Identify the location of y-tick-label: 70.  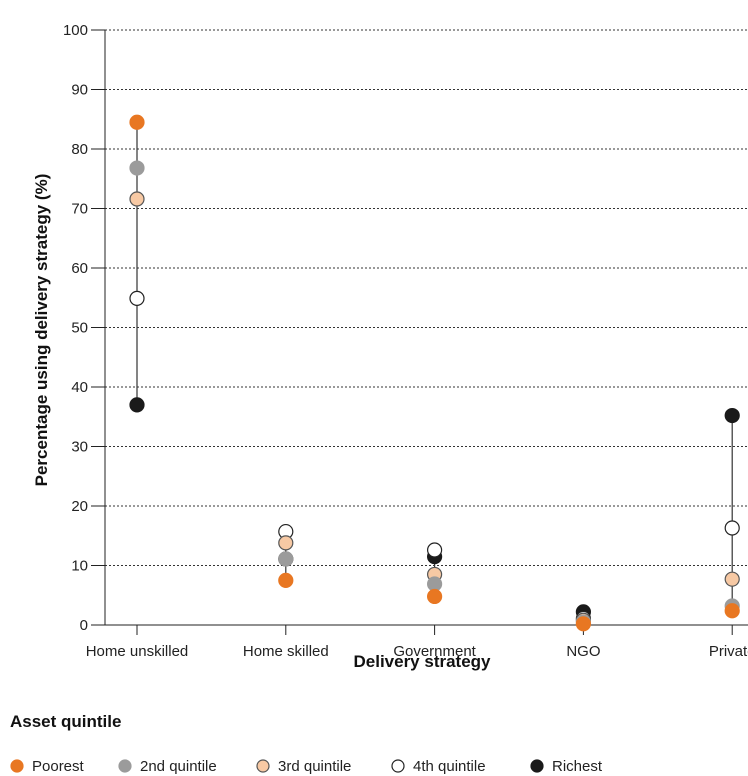
(79, 209).